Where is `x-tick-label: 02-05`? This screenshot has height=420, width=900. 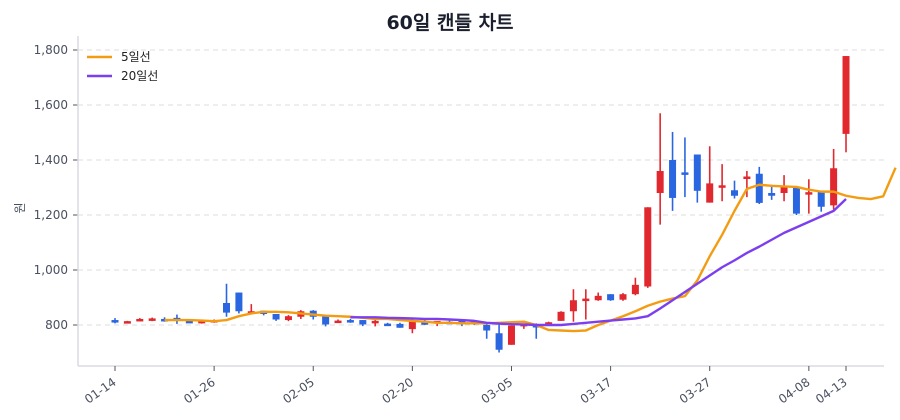 x-tick-label: 02-05 is located at coordinates (298, 390).